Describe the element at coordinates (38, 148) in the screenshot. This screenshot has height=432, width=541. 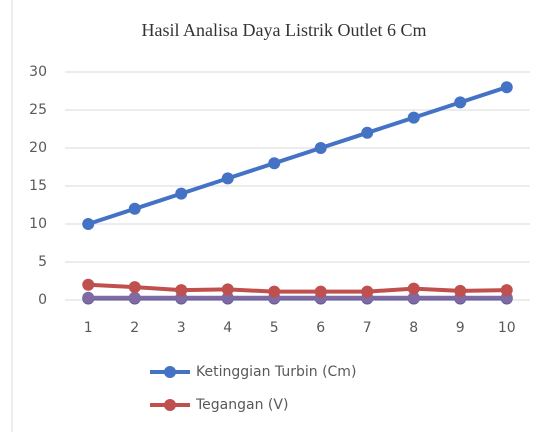
I see `y-tick-label: 20` at that location.